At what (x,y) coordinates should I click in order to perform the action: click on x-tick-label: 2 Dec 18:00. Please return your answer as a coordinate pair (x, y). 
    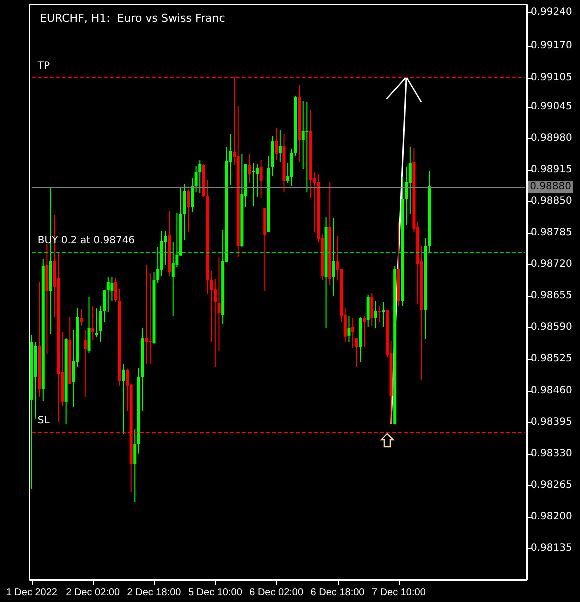
    Looking at the image, I should click on (154, 593).